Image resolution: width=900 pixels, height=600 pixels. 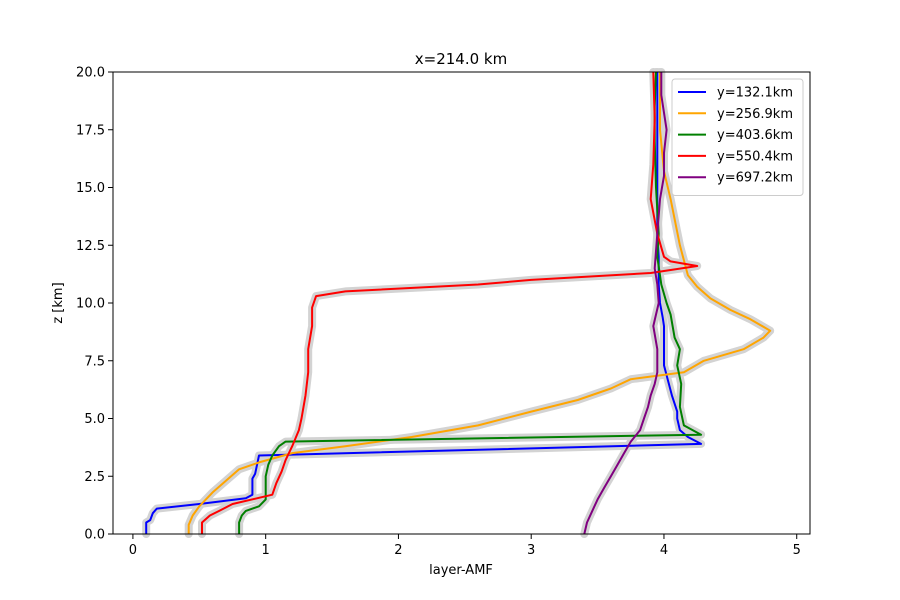 I want to click on y-tick-label: 17.5, so click(x=90, y=130).